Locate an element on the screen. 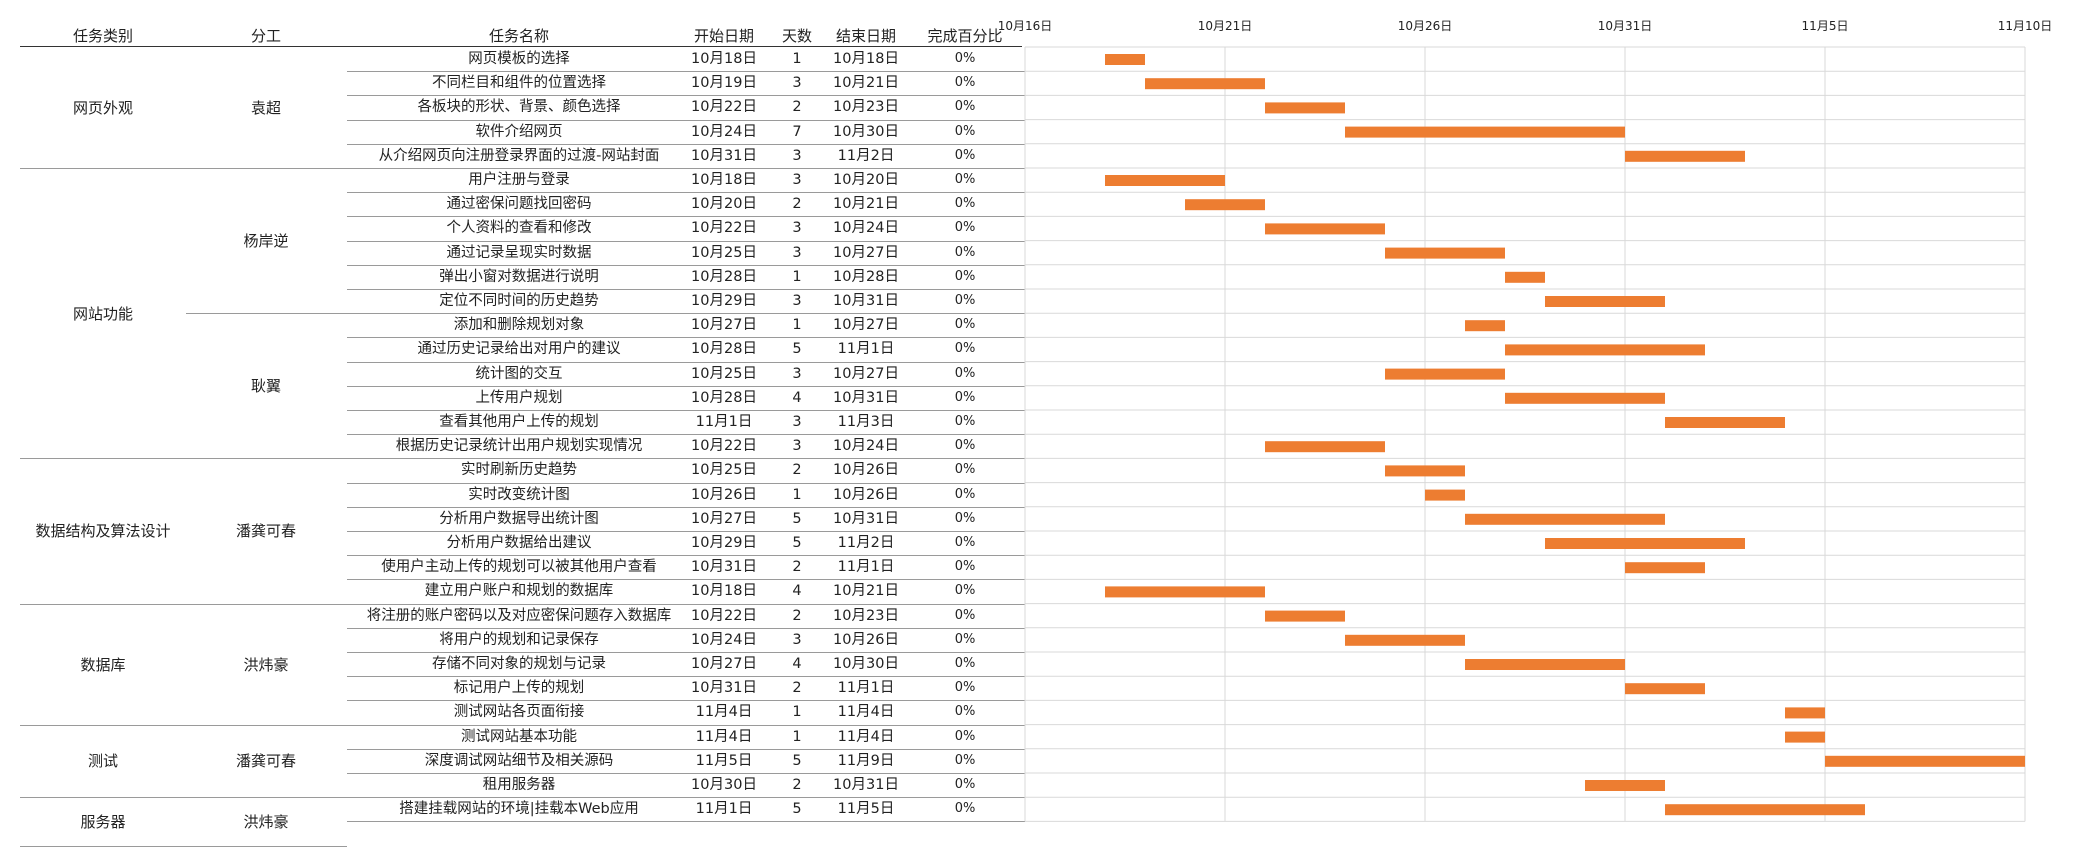 Image resolution: width=2084 pixels, height=862 pixels. end-date-cell: 10月28日 is located at coordinates (866, 276).